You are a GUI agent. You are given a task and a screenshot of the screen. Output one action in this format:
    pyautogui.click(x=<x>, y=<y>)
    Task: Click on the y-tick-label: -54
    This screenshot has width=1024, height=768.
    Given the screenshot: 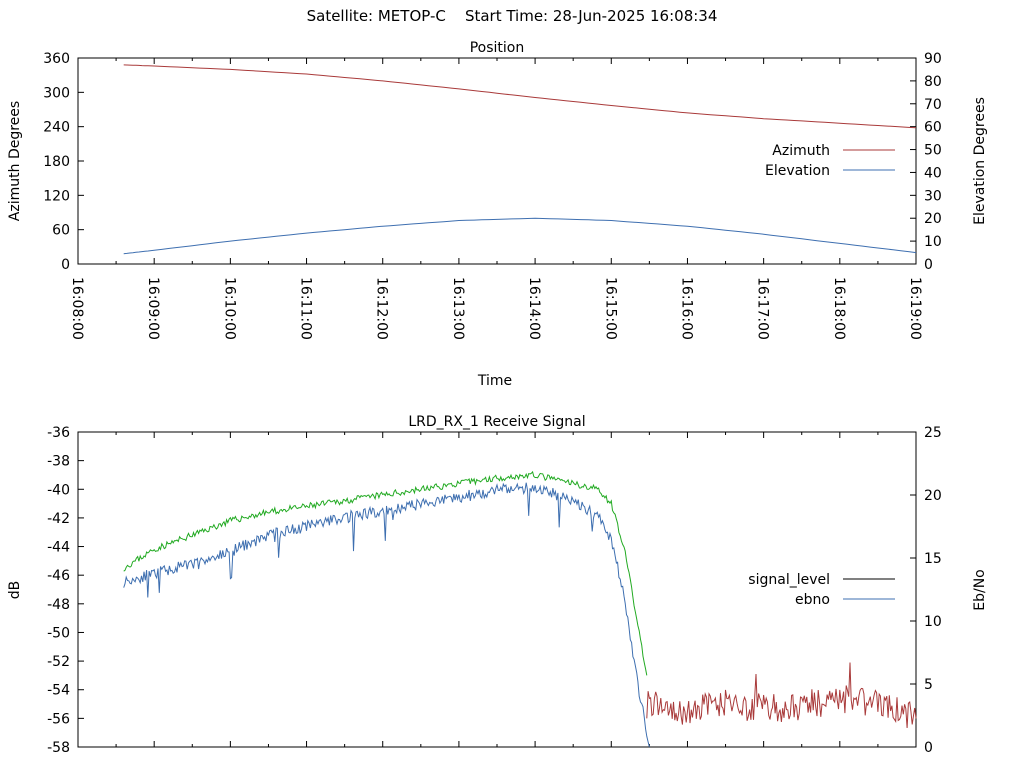 What is the action you would take?
    pyautogui.click(x=58, y=691)
    